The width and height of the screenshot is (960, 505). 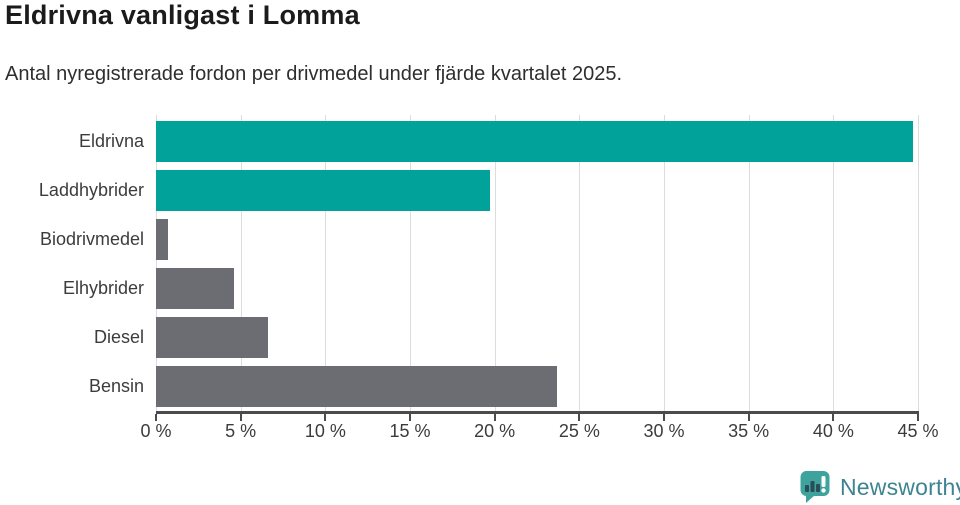 I want to click on x-tick-label: 35 %, so click(x=749, y=431).